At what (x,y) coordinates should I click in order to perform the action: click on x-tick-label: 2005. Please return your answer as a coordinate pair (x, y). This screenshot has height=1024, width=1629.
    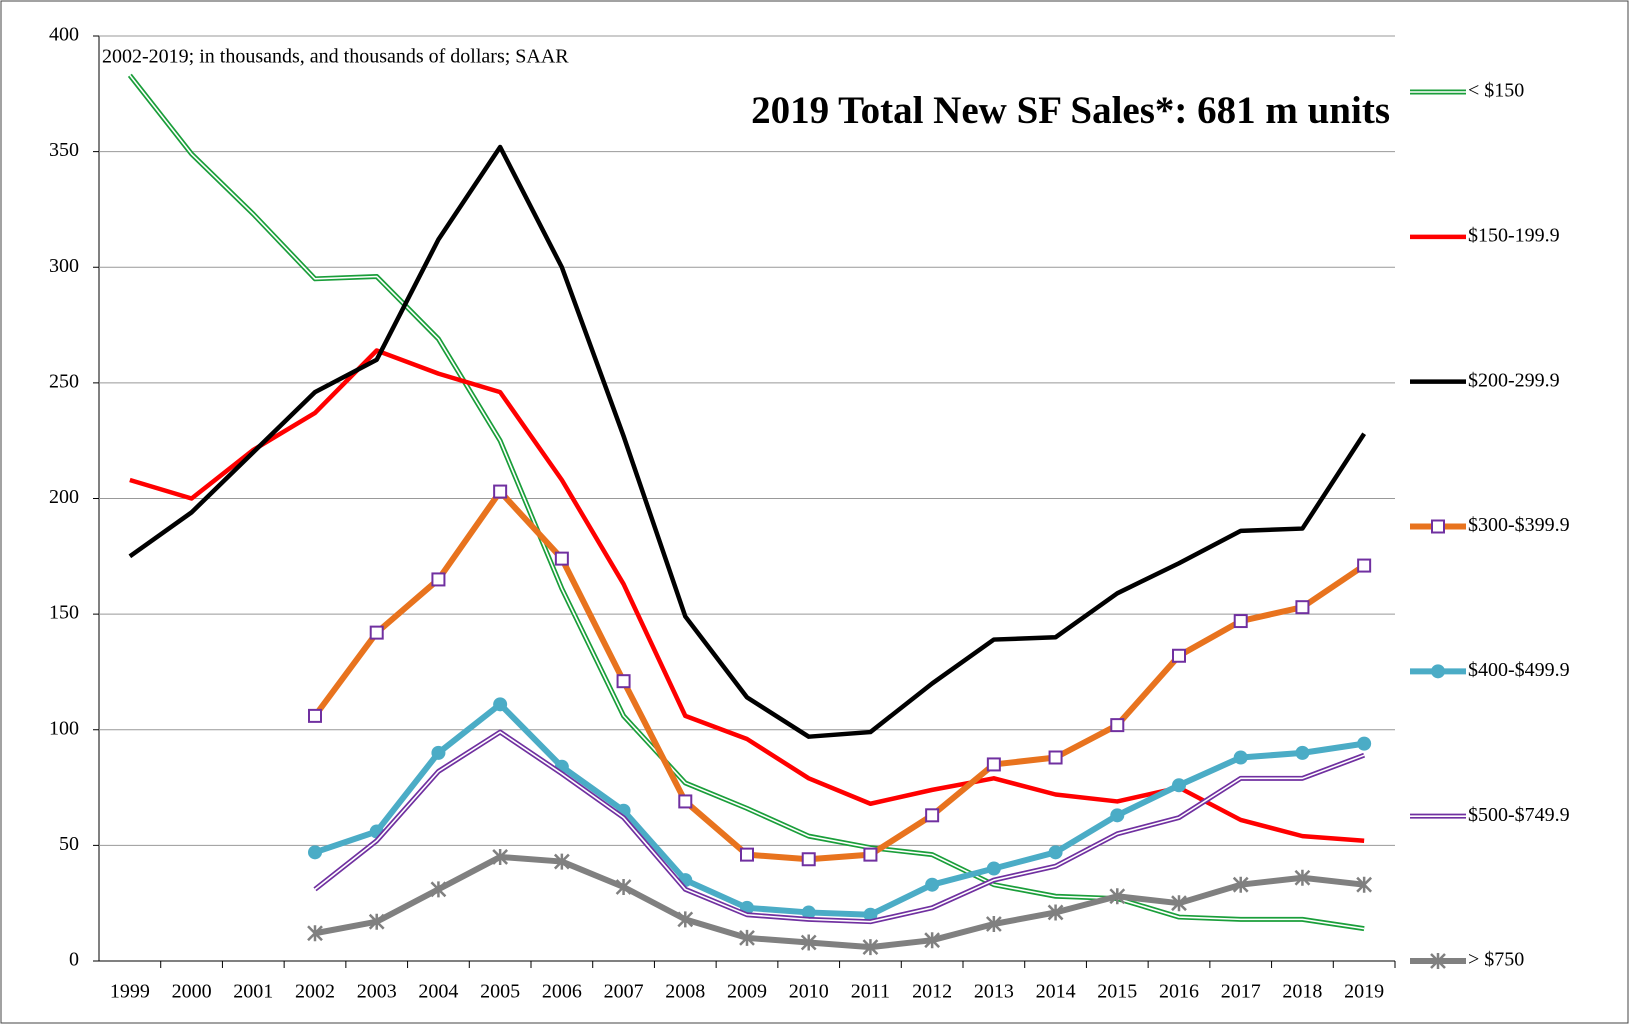
    Looking at the image, I should click on (500, 992).